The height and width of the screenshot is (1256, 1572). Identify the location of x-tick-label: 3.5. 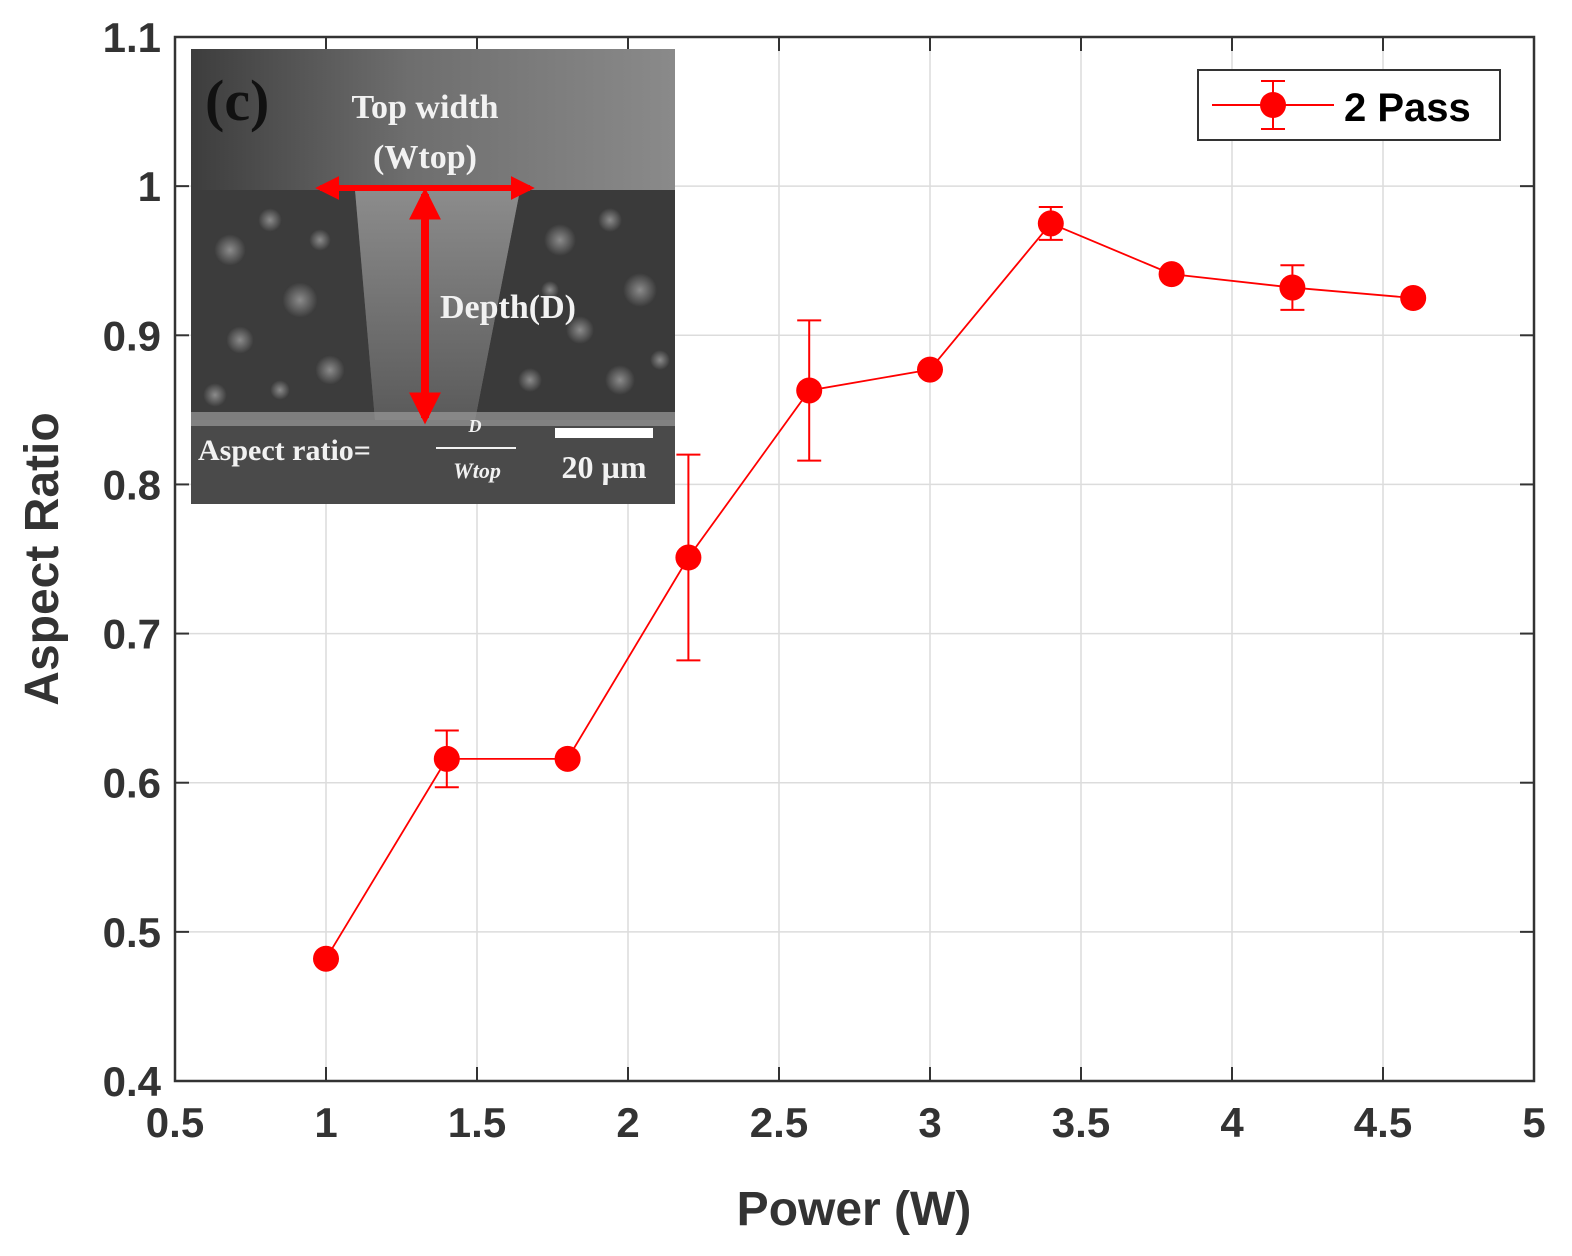
(1081, 1122).